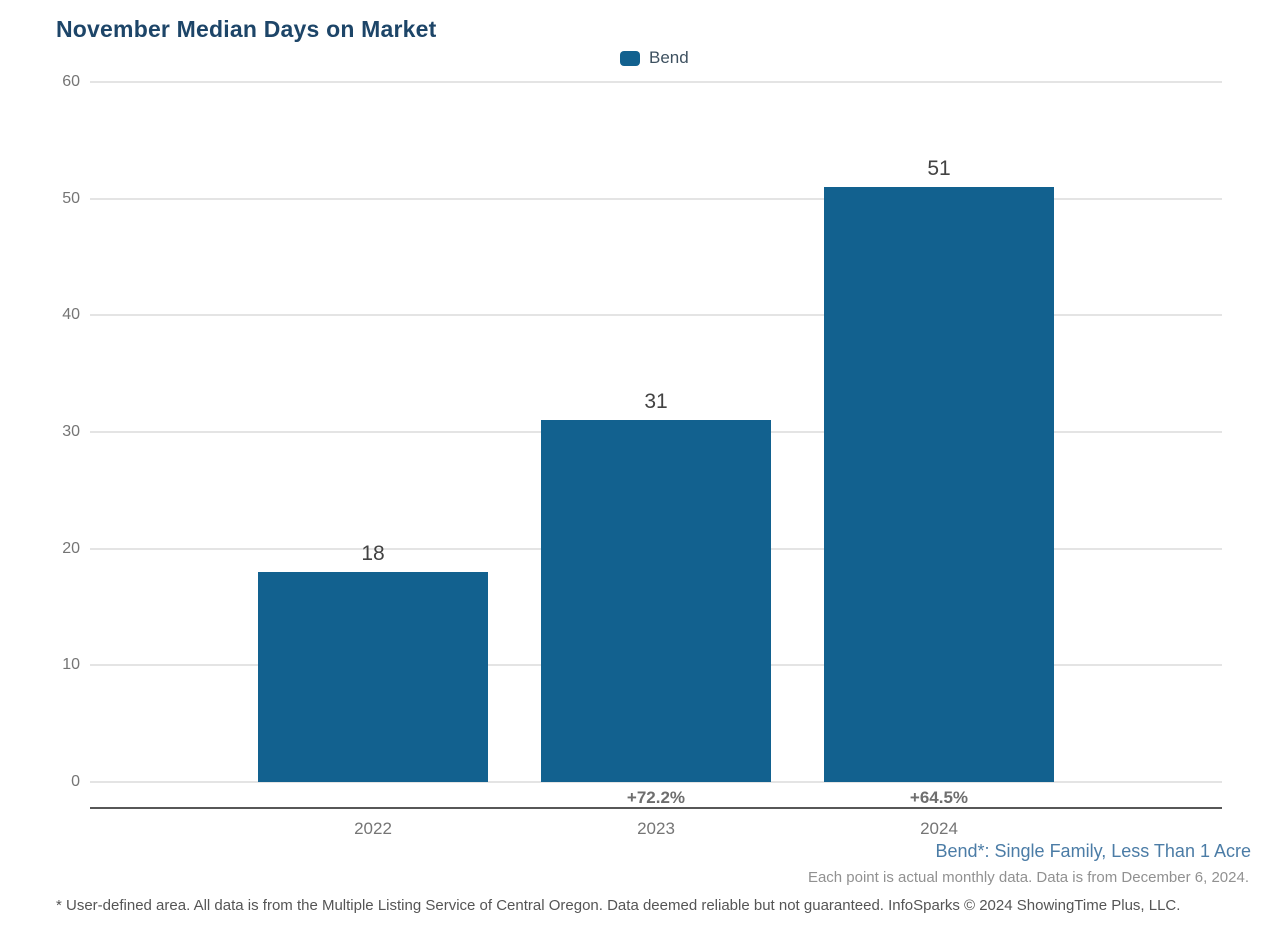 The height and width of the screenshot is (931, 1288). I want to click on pct-change-label-2023: +72.2%, so click(656, 797).